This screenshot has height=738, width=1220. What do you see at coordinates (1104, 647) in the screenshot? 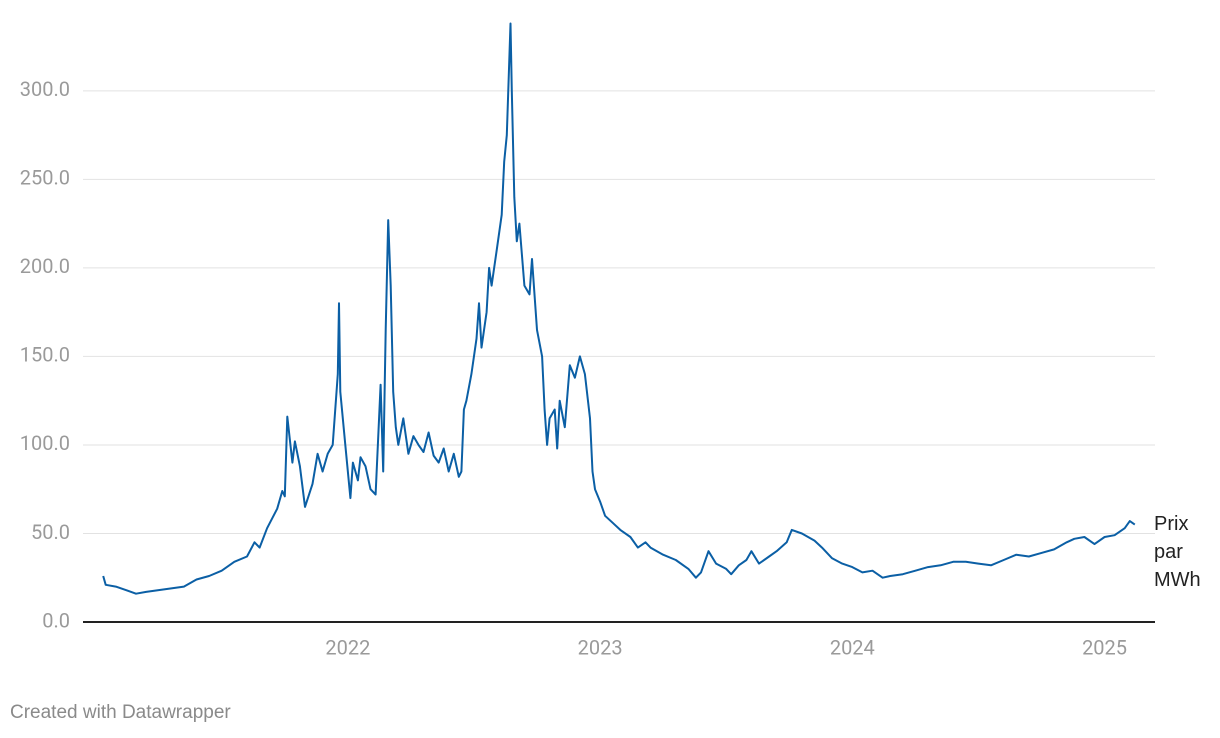
I see `x-tick-label: 2025` at bounding box center [1104, 647].